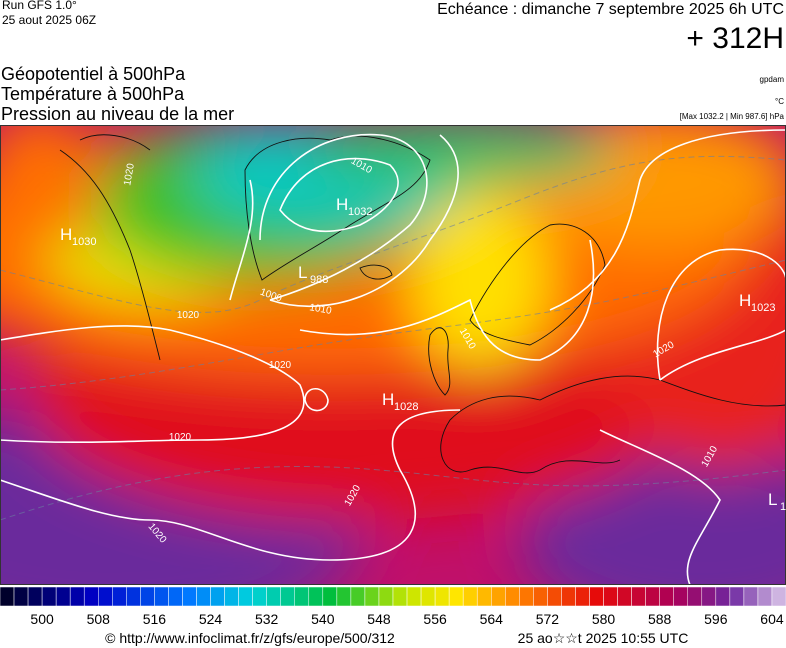 This screenshot has width=786, height=648. I want to click on colorbar-label: 556, so click(435, 619).